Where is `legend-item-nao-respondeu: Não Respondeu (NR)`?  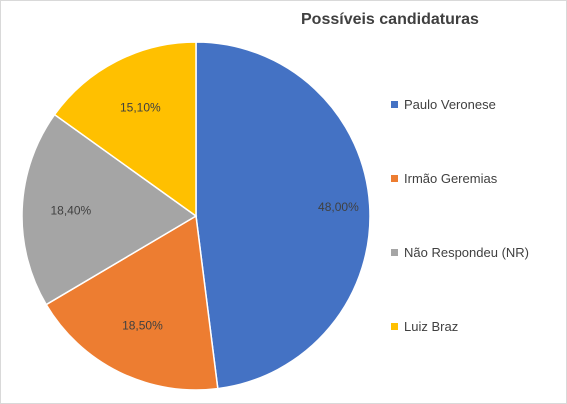
legend-item-nao-respondeu: Não Respondeu (NR) is located at coordinates (460, 252).